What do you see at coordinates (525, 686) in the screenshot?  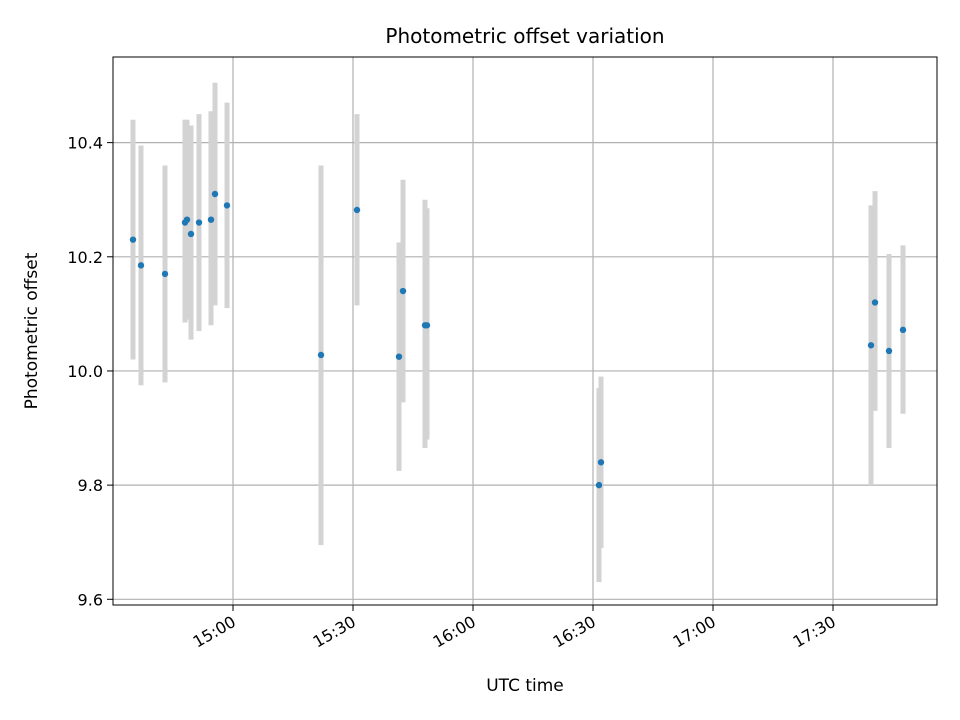 I see `x-axis-title: UTC time` at bounding box center [525, 686].